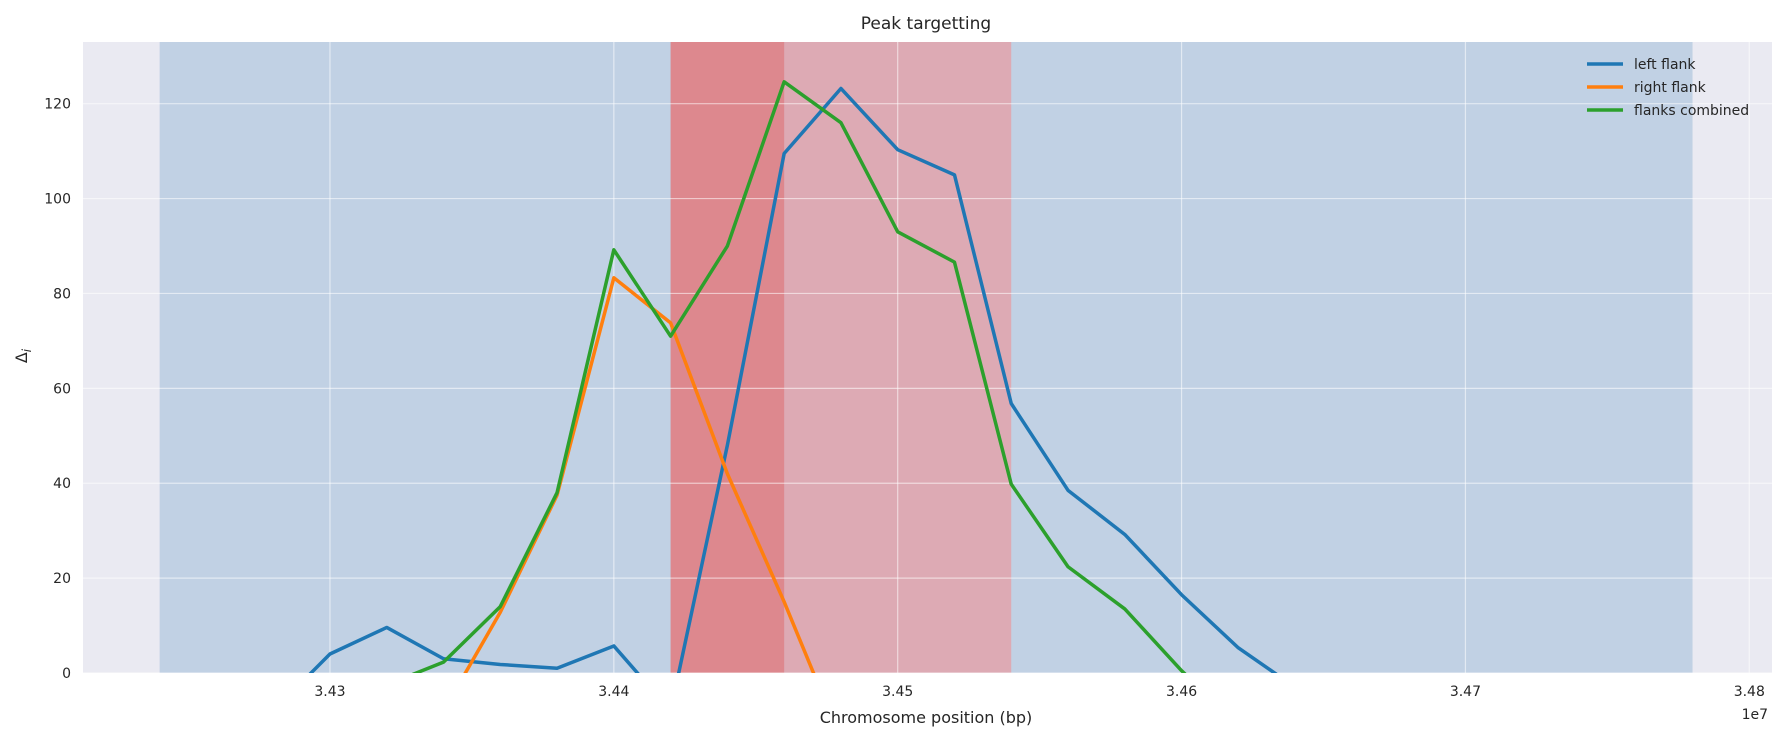 Image resolution: width=1783 pixels, height=740 pixels. Describe the element at coordinates (57, 200) in the screenshot. I see `y-tick-label-6: 100` at that location.